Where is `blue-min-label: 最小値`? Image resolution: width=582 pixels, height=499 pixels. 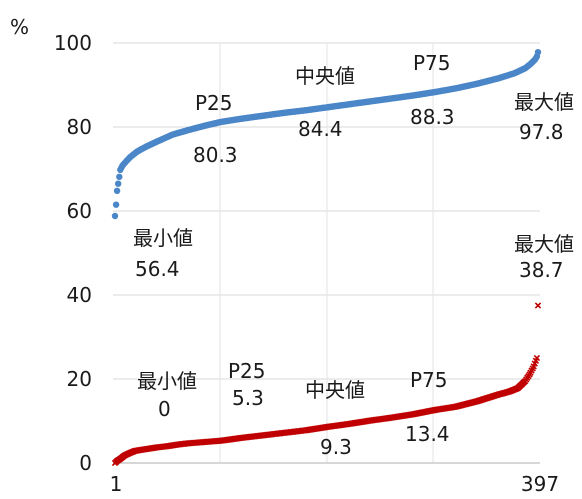 blue-min-label: 最小値 is located at coordinates (163, 238).